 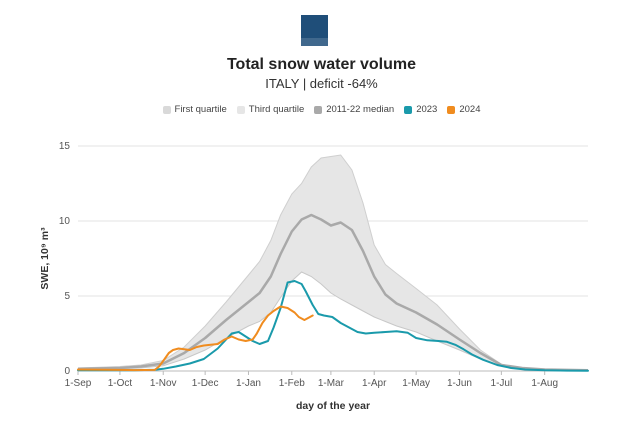 I want to click on legend-label: 2023, so click(x=427, y=109).